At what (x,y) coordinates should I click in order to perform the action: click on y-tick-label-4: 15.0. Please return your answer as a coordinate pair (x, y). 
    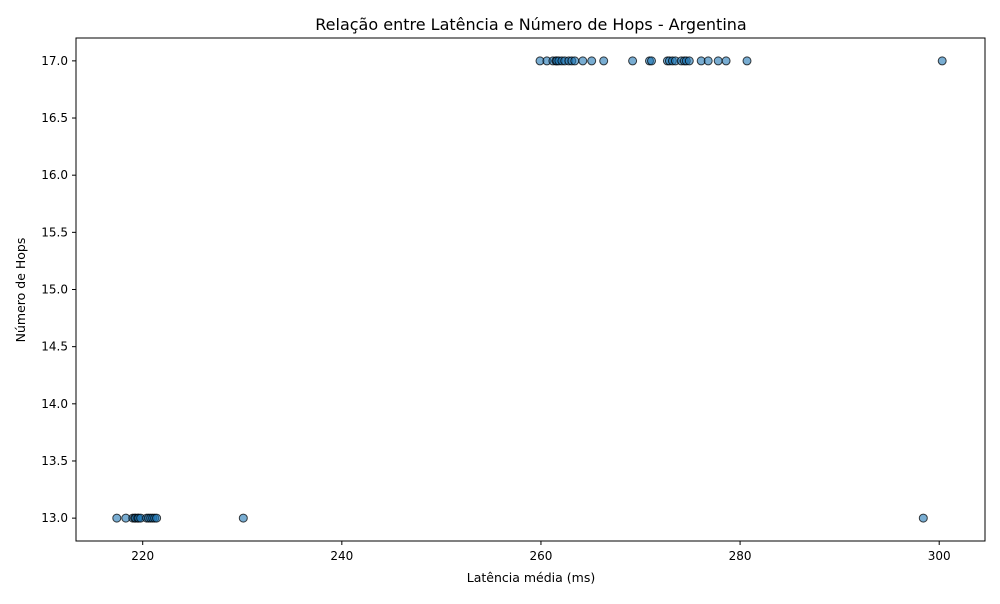
    Looking at the image, I should click on (54, 290).